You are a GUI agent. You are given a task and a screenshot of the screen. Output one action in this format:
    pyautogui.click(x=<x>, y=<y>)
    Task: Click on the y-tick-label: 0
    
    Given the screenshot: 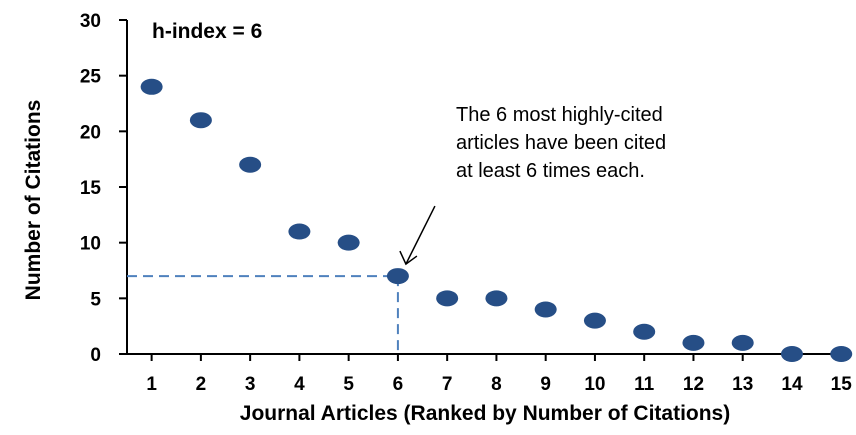 What is the action you would take?
    pyautogui.click(x=95, y=355)
    